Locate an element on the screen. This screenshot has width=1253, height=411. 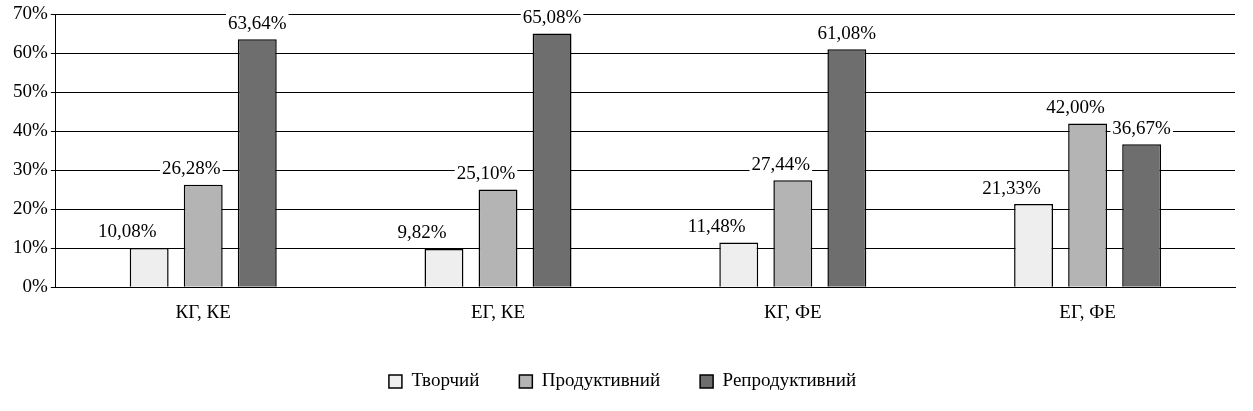
y-tick-label: 70% is located at coordinates (30, 13).